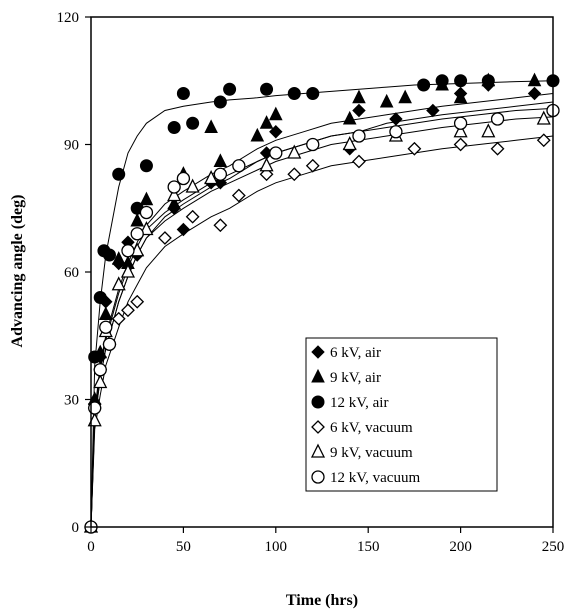  What do you see at coordinates (276, 547) in the screenshot?
I see `x-tick-label: 100` at bounding box center [276, 547].